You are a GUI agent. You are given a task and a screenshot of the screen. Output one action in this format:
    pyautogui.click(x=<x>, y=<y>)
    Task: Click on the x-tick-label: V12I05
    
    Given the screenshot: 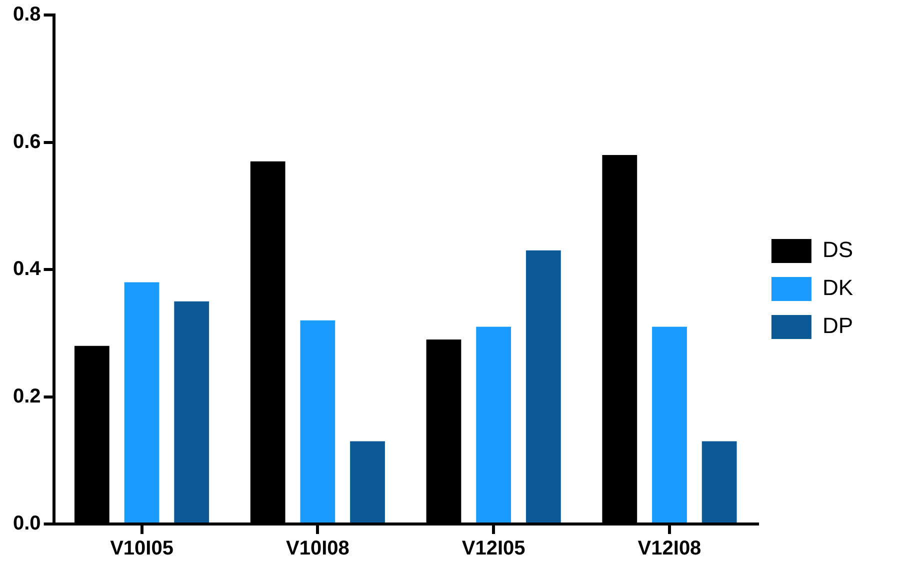 What is the action you would take?
    pyautogui.click(x=494, y=549)
    